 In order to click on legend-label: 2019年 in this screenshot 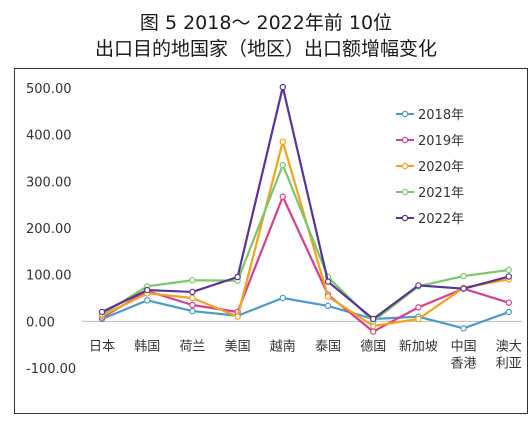, I will do `click(441, 141)`.